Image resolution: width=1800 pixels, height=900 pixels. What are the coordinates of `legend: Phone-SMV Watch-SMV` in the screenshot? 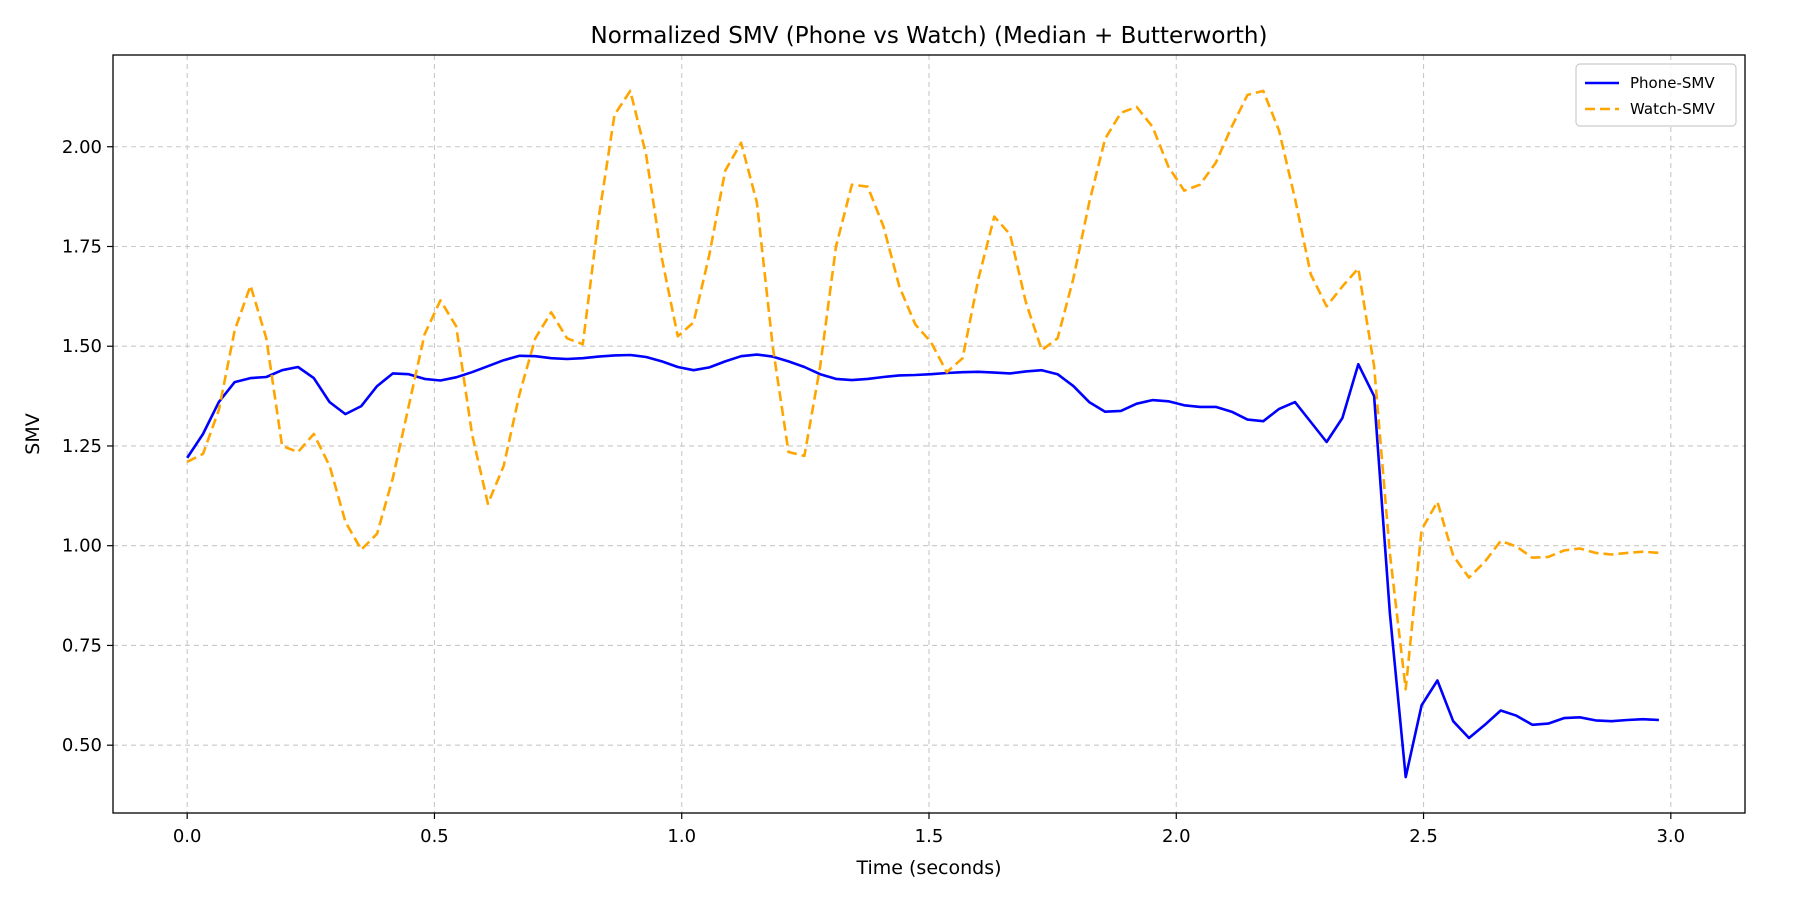 It's located at (1656, 95).